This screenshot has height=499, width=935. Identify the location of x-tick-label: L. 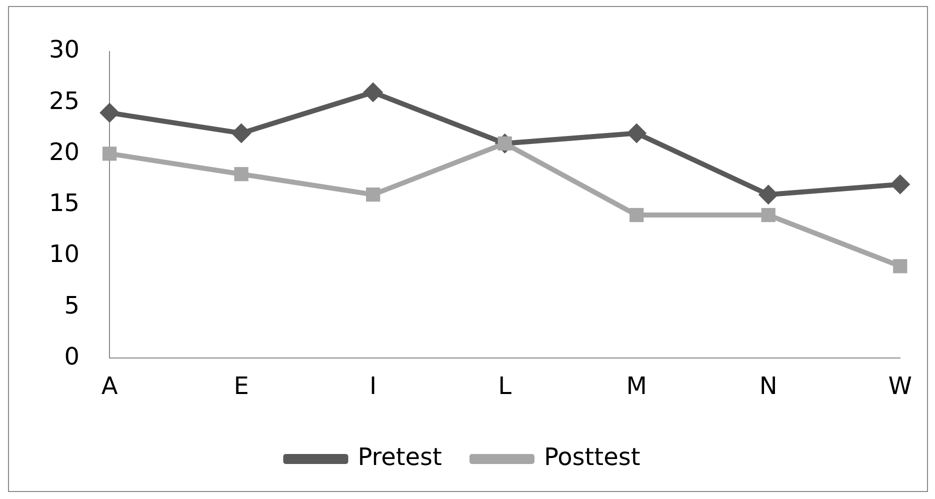
(505, 386).